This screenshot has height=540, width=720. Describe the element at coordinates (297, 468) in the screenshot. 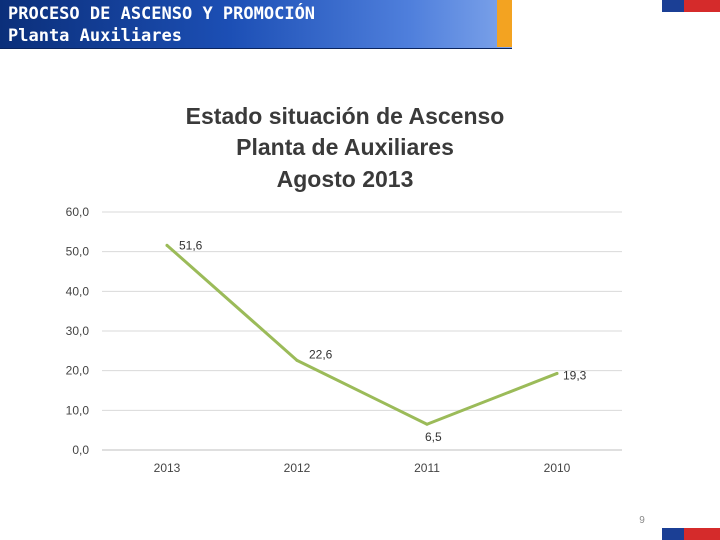

I see `x-tick-label: 2012` at that location.